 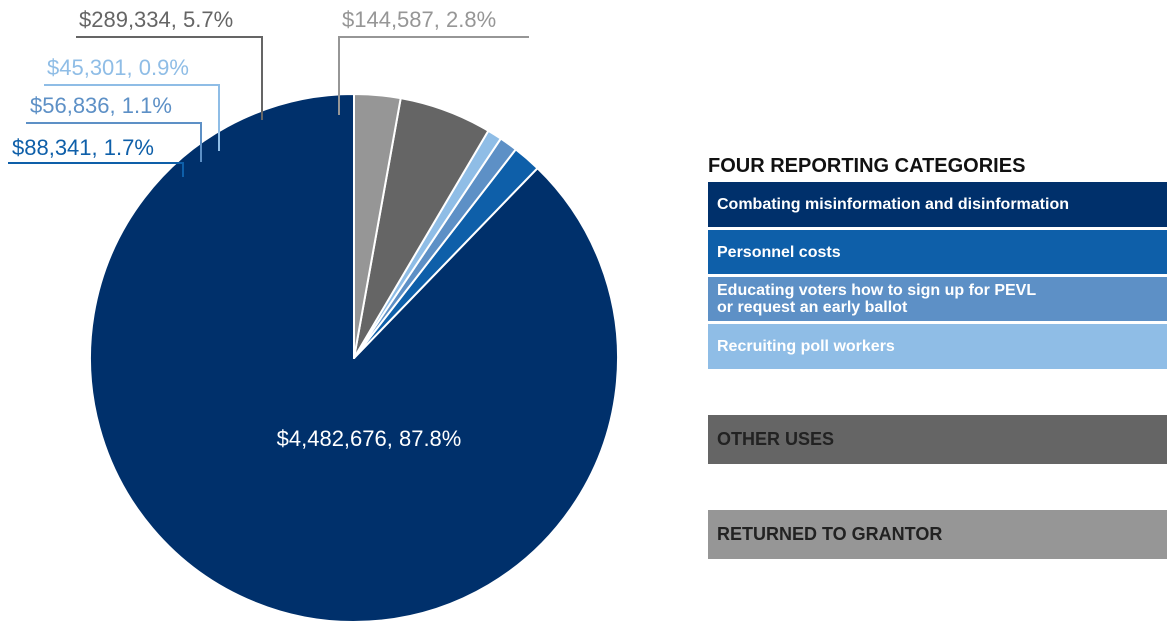 What do you see at coordinates (937, 439) in the screenshot?
I see `legend-other-uses: OTHER USES` at bounding box center [937, 439].